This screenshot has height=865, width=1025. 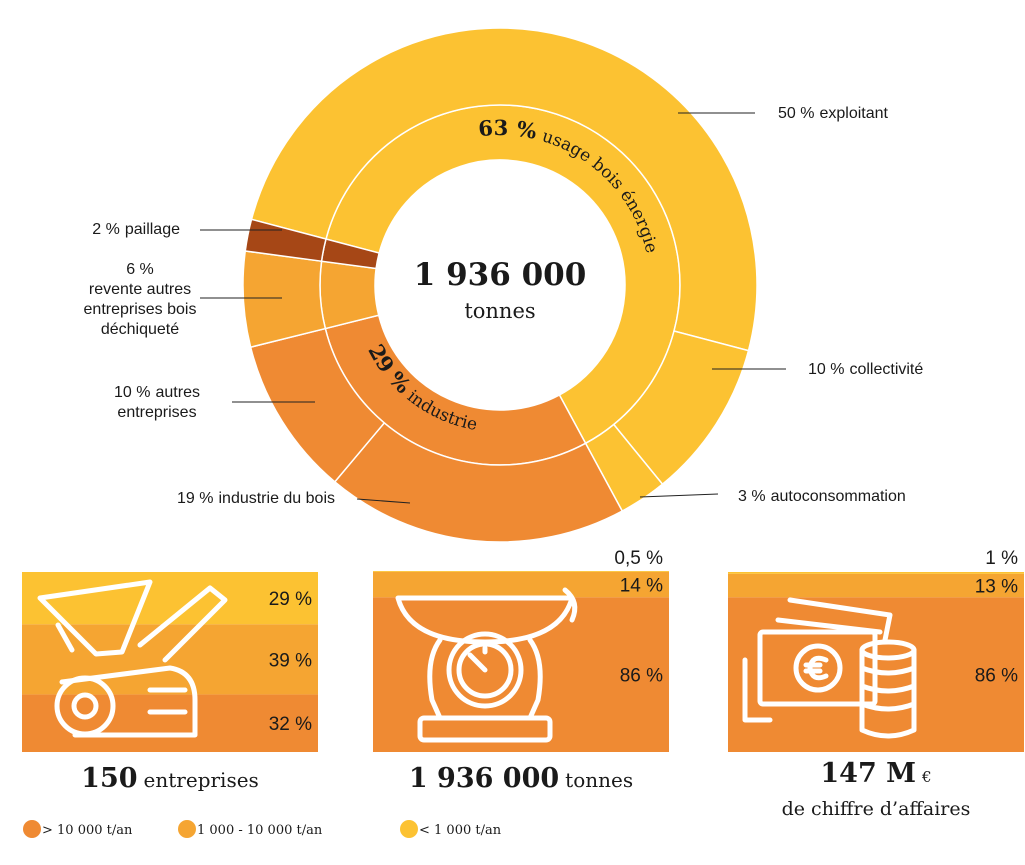 I want to click on label-line: collectivité, so click(x=886, y=369).